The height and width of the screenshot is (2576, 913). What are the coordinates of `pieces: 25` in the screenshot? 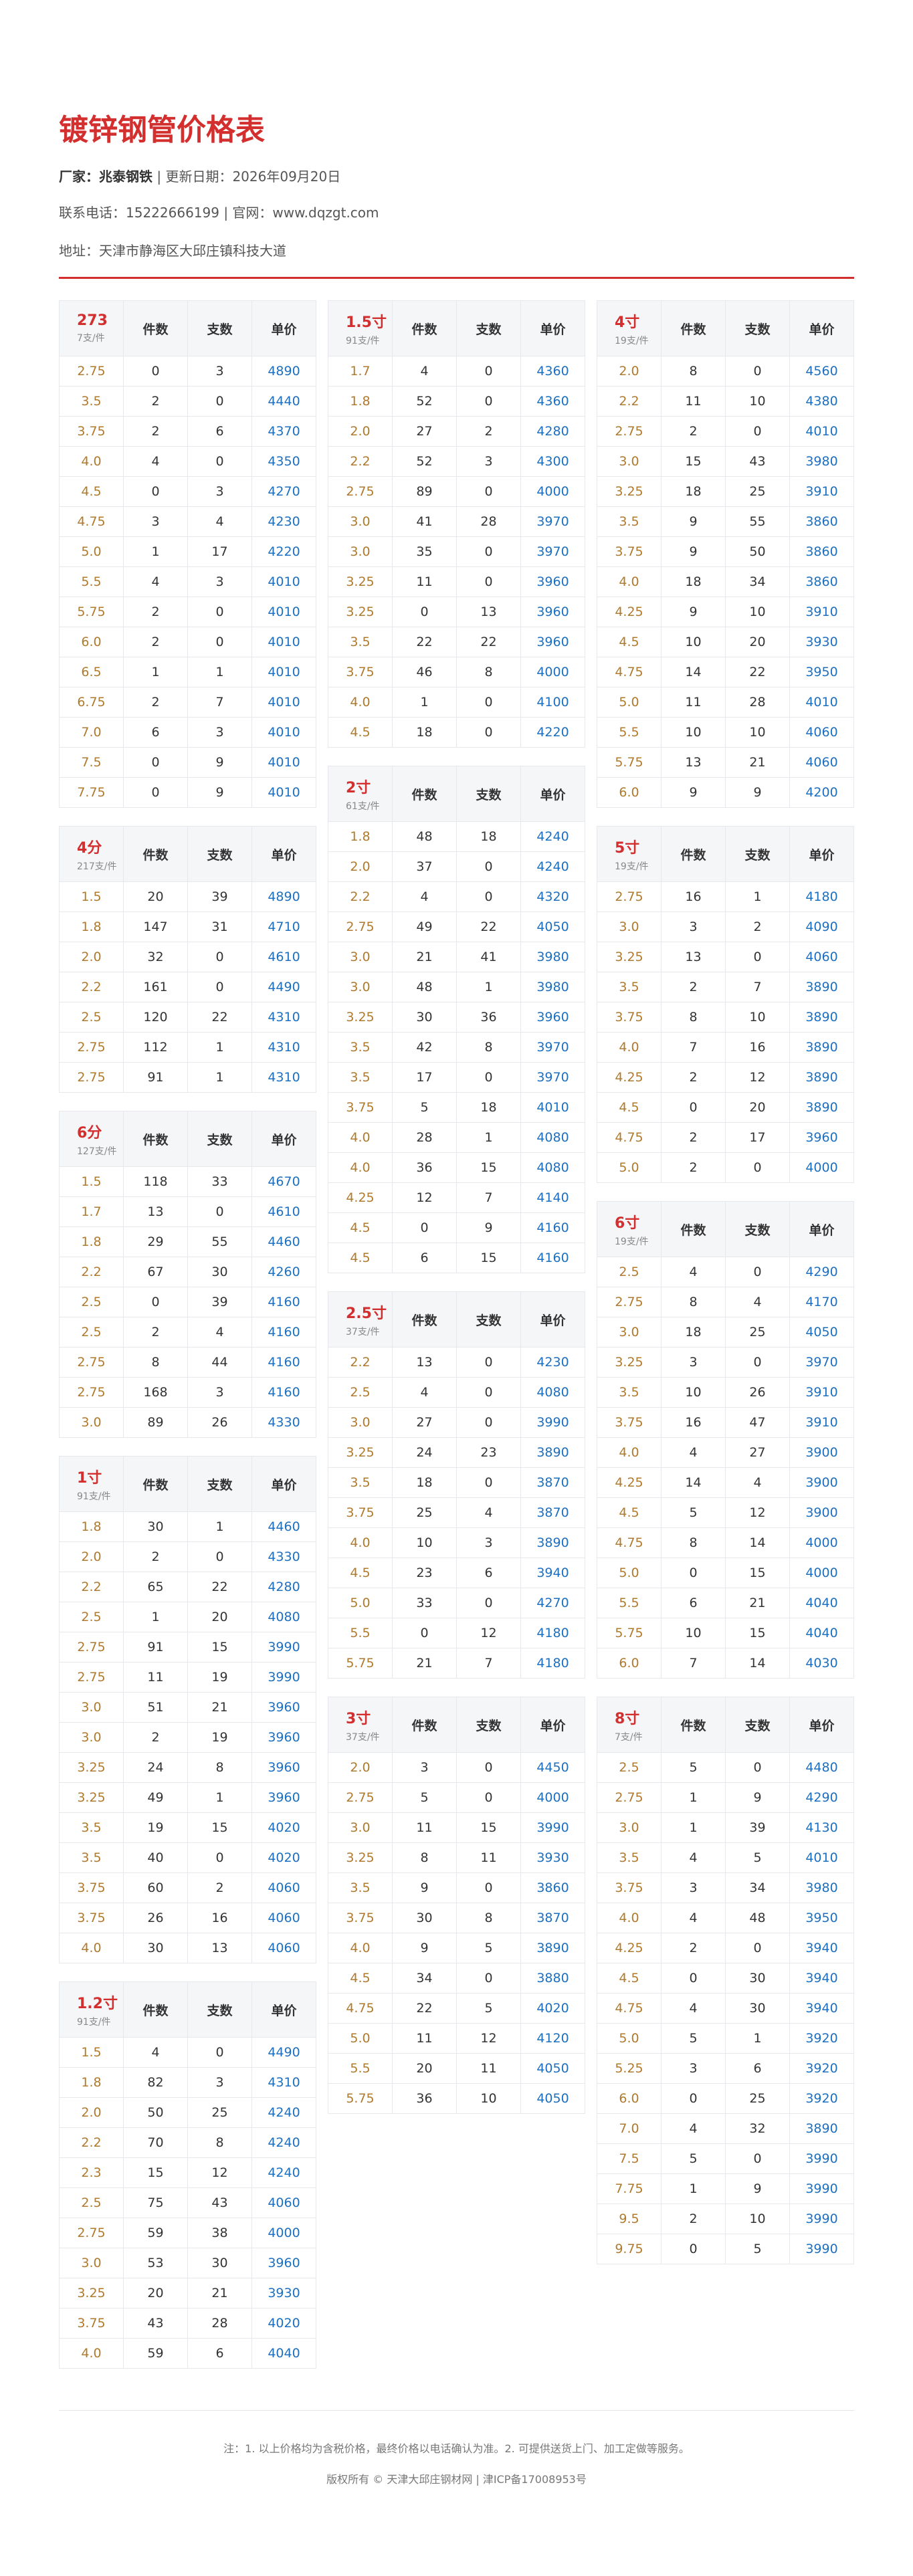 It's located at (757, 1332).